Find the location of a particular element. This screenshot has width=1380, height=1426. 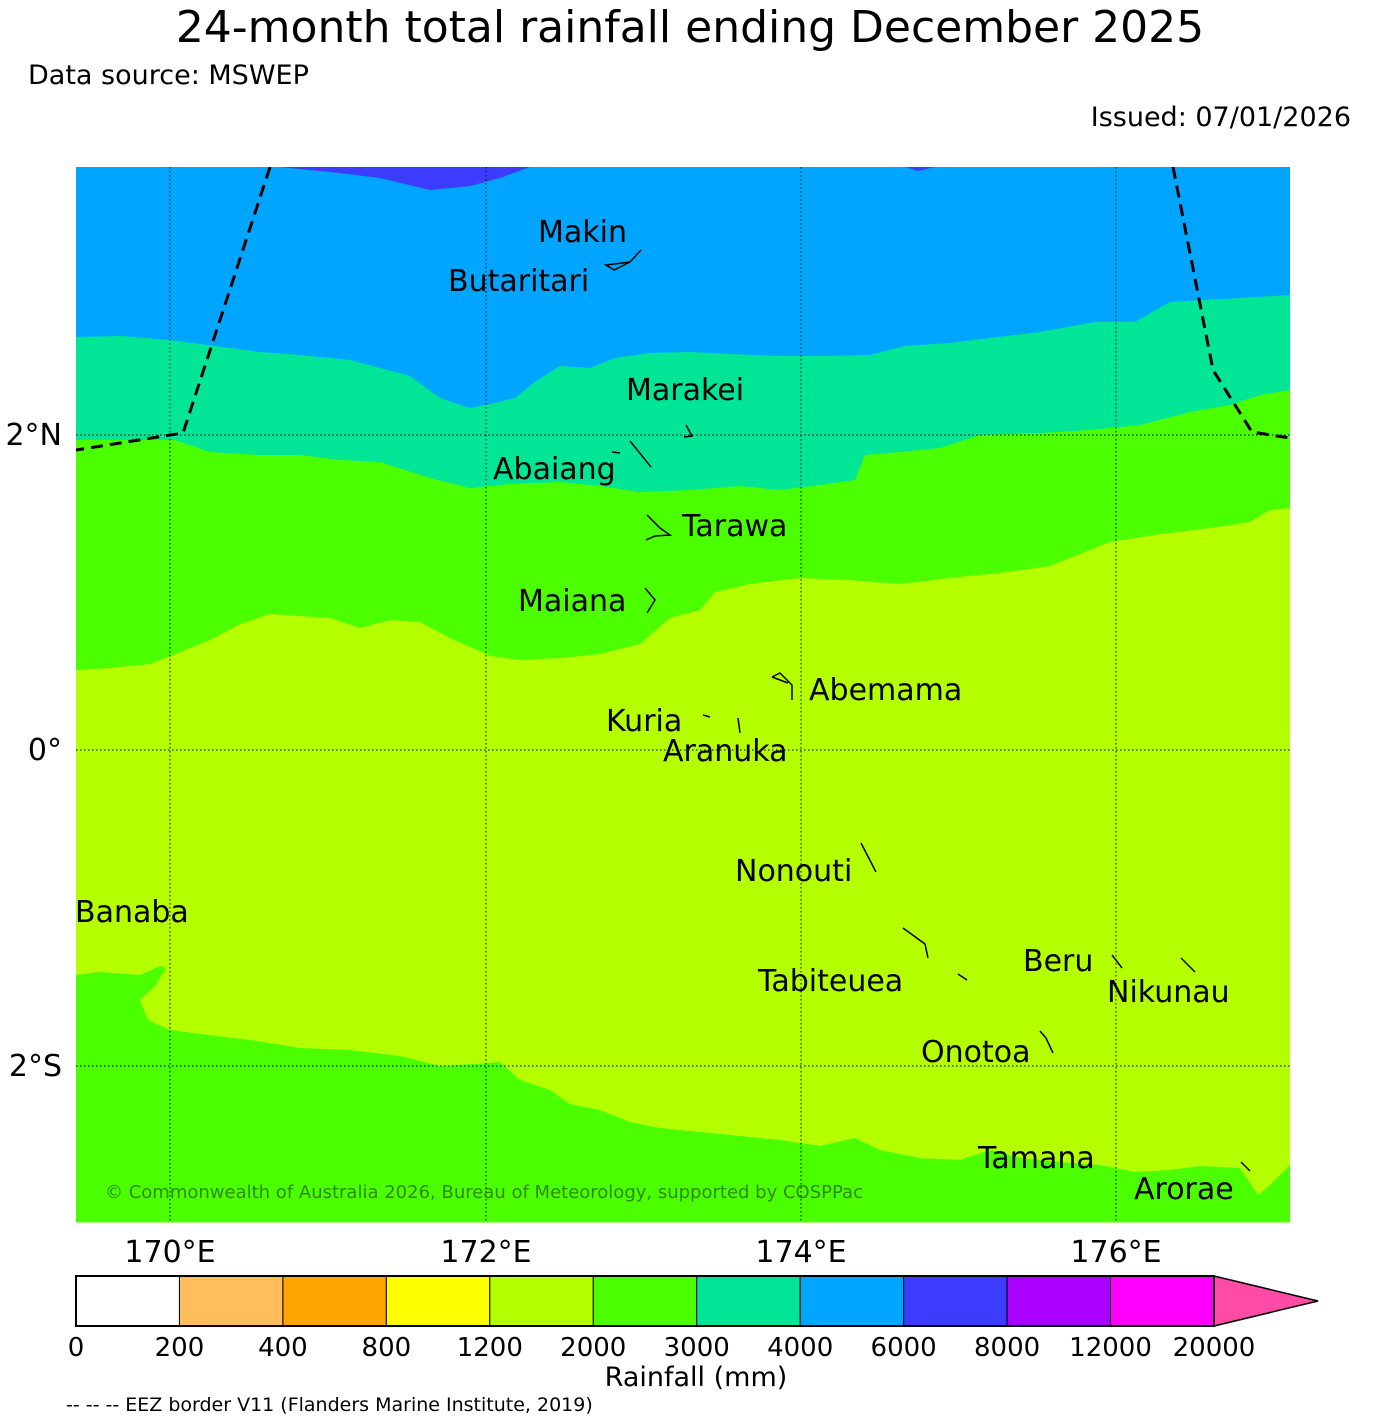

aranuka-outline is located at coordinates (739, 725).